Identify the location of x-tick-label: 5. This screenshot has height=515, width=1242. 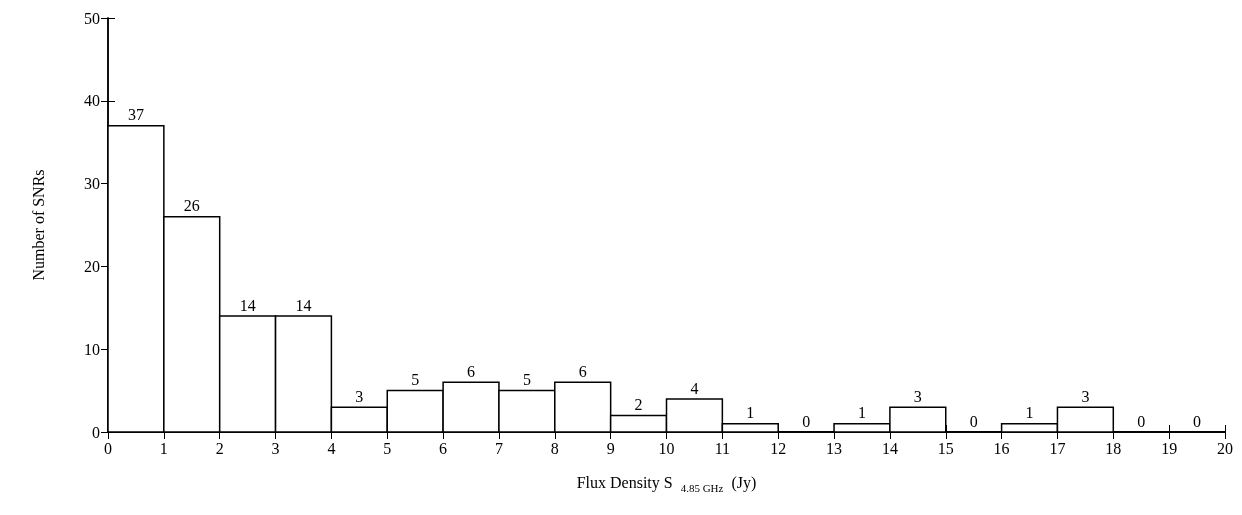
(387, 448).